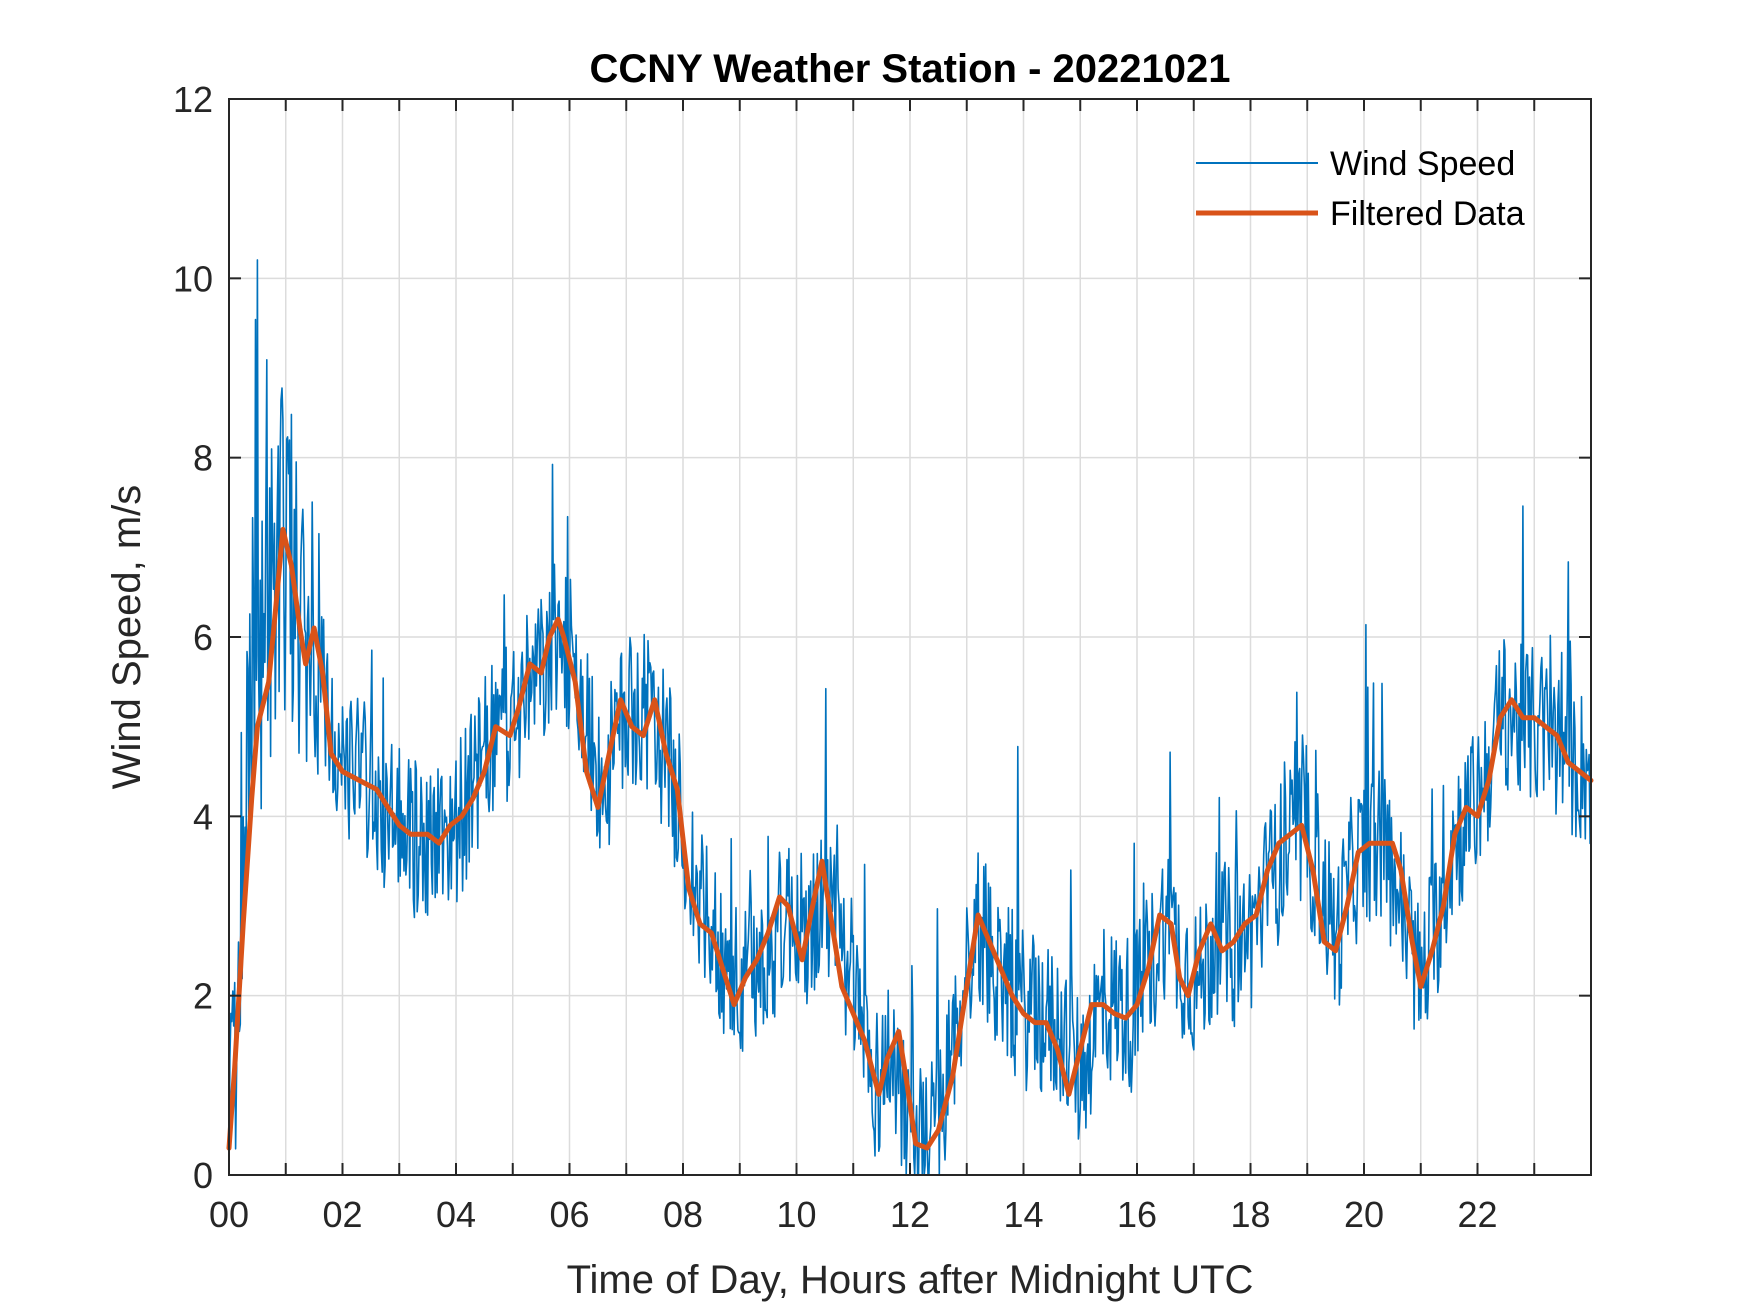  I want to click on y-tick-label: 6, so click(203, 637).